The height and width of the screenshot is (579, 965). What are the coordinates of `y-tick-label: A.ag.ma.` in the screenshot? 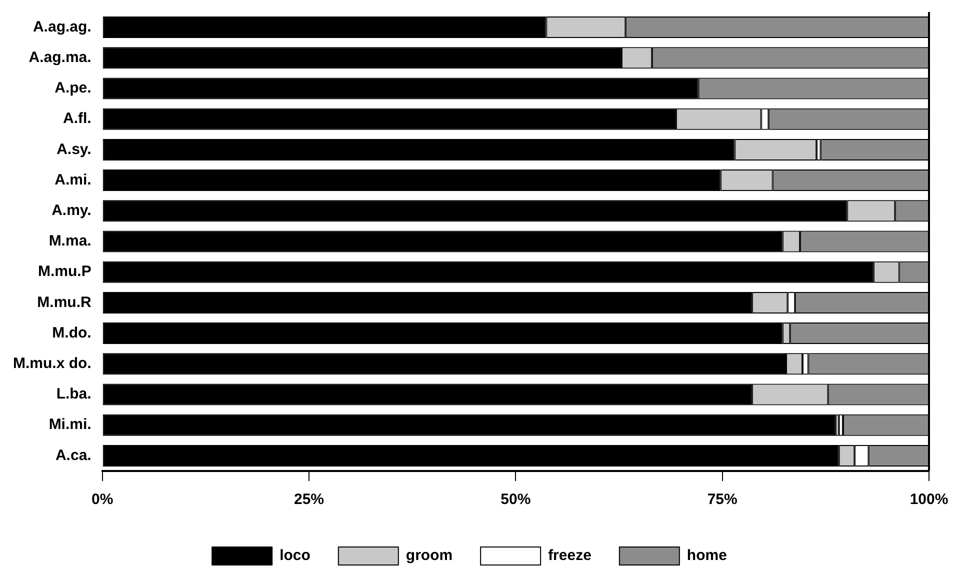 It's located at (60, 57).